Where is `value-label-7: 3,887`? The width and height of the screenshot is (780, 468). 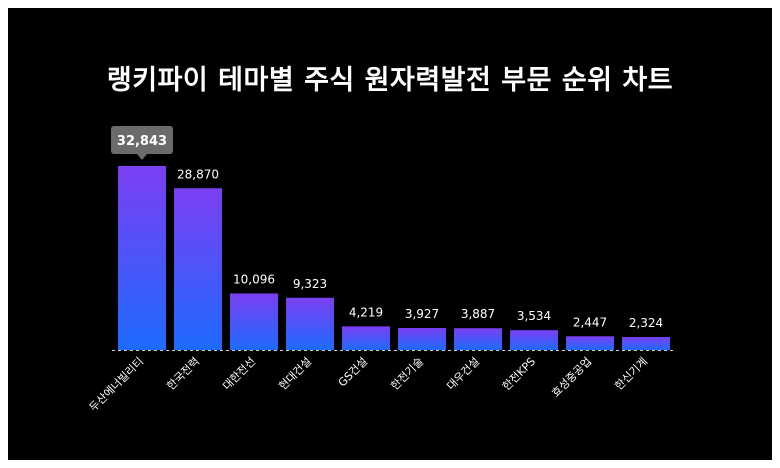
value-label-7: 3,887 is located at coordinates (478, 314).